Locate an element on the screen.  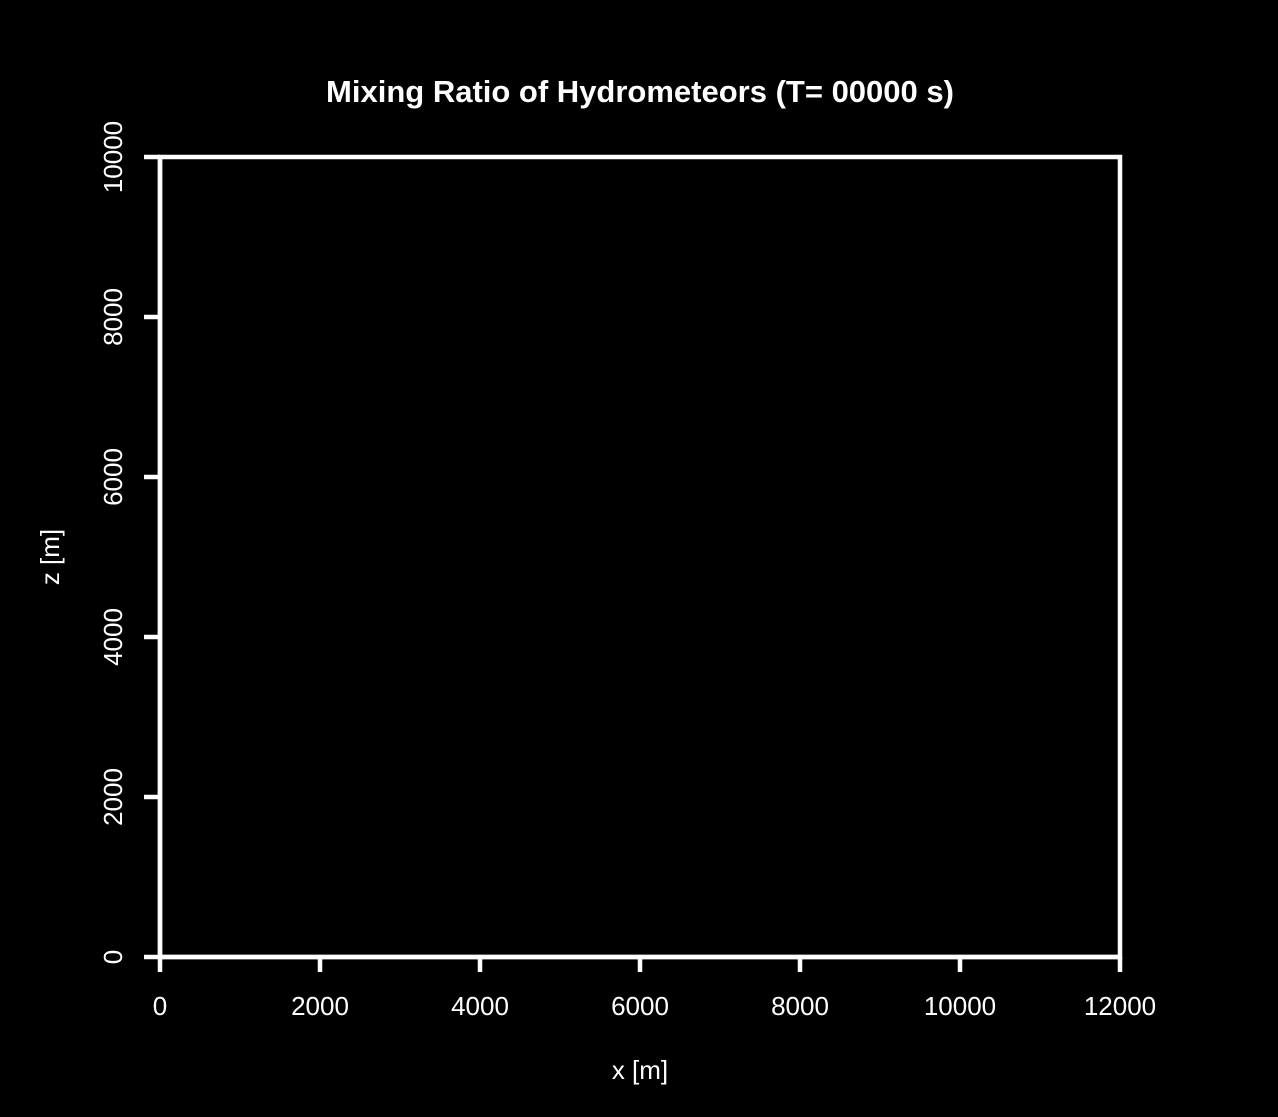
x-tick-label: 4000 is located at coordinates (480, 1006).